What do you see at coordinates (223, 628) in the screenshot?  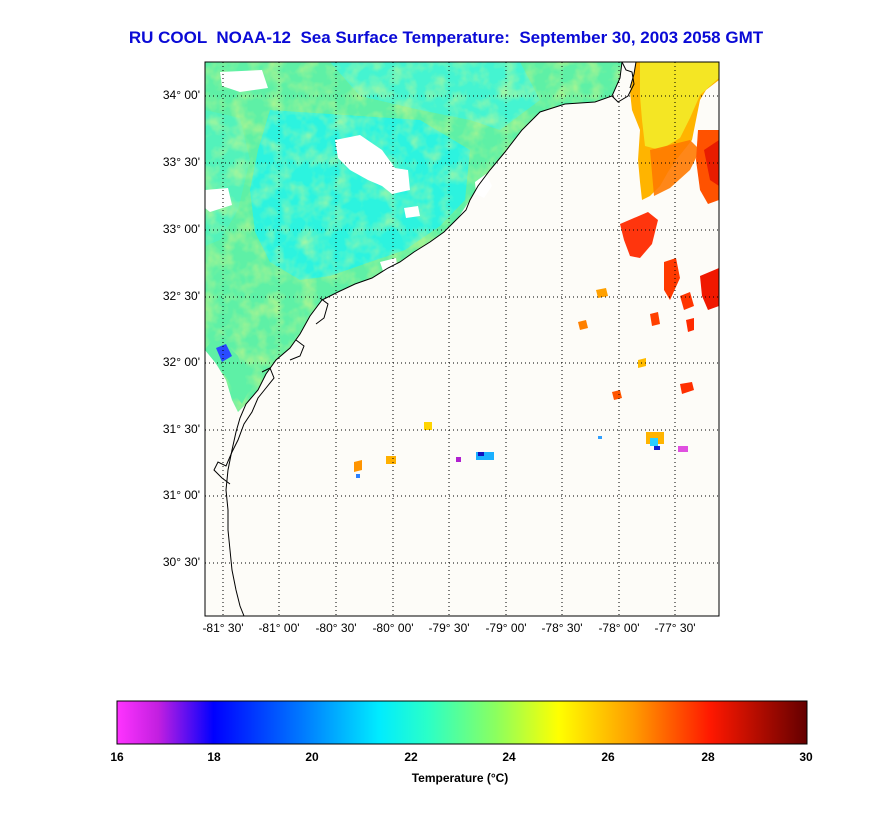 I see `lon-label: -81° 30'` at bounding box center [223, 628].